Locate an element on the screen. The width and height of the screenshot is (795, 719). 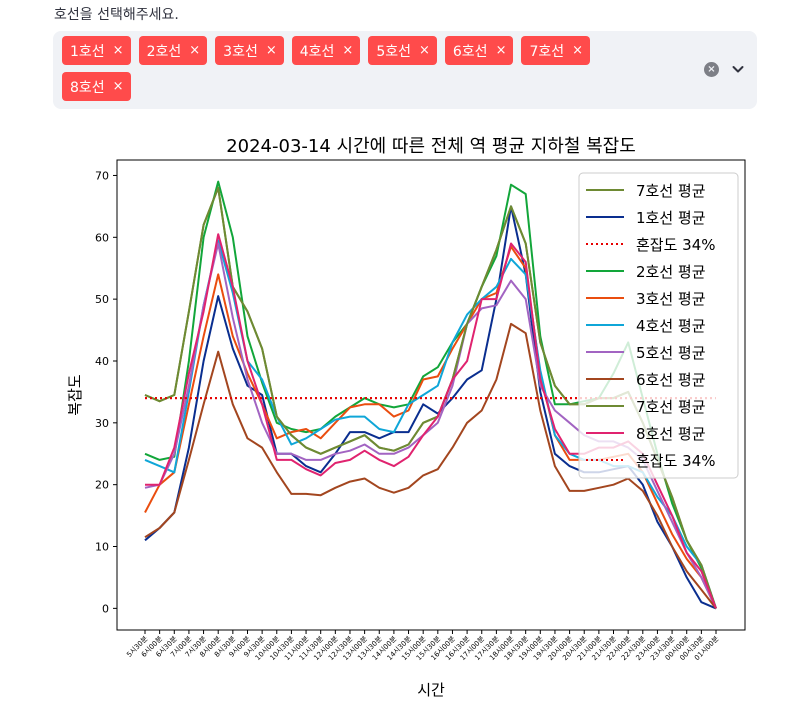
tag-label: 7호선 is located at coordinates (547, 51).